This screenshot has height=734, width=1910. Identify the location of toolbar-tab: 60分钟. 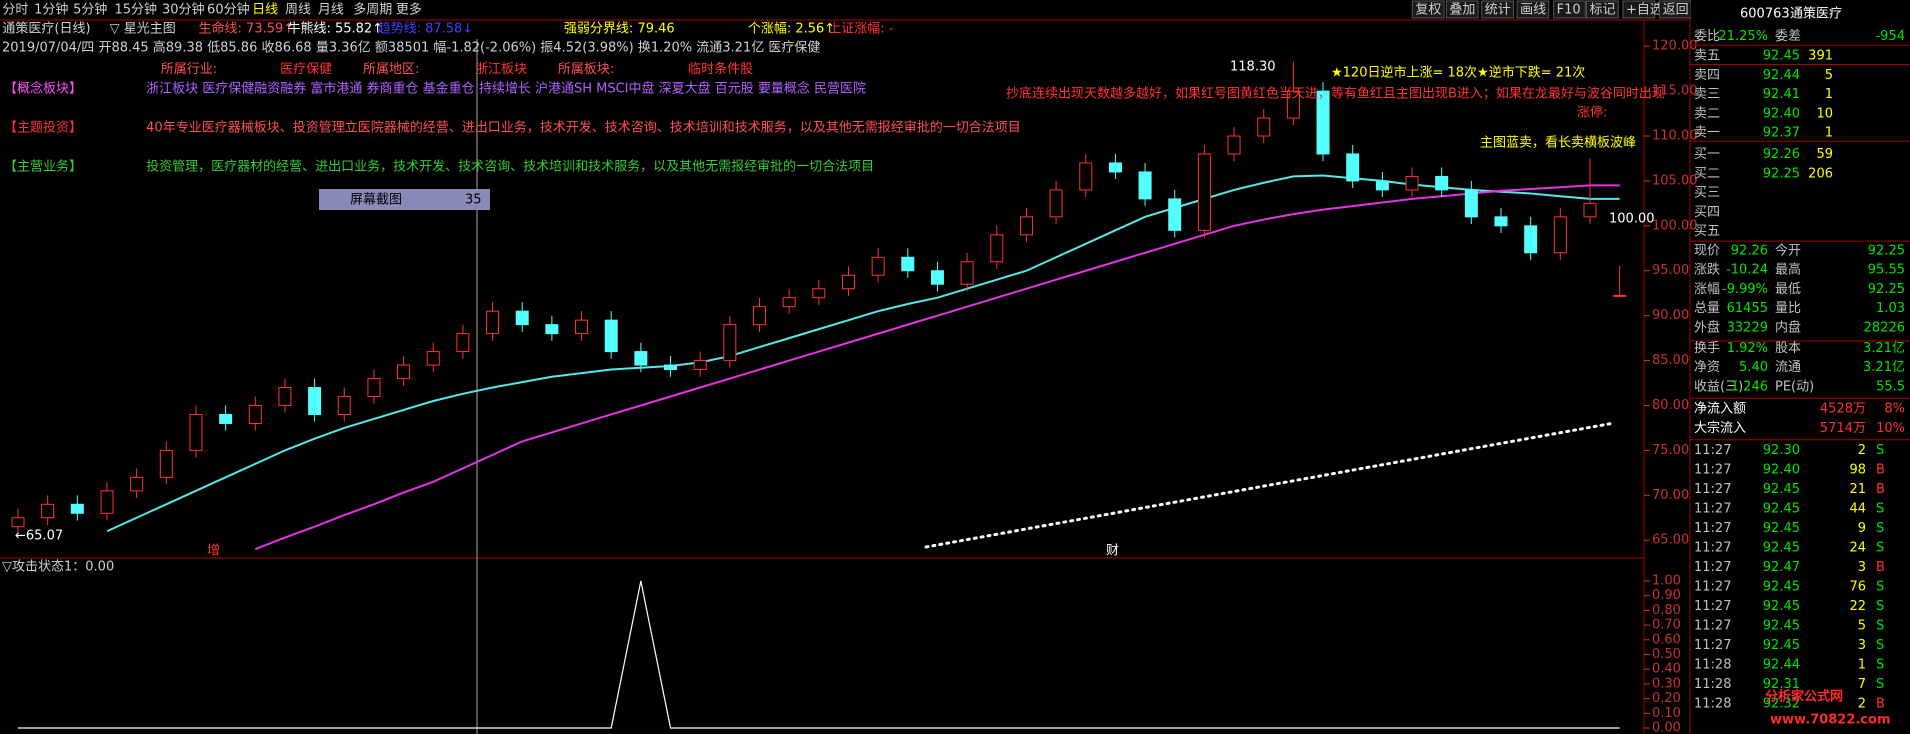
(228, 10).